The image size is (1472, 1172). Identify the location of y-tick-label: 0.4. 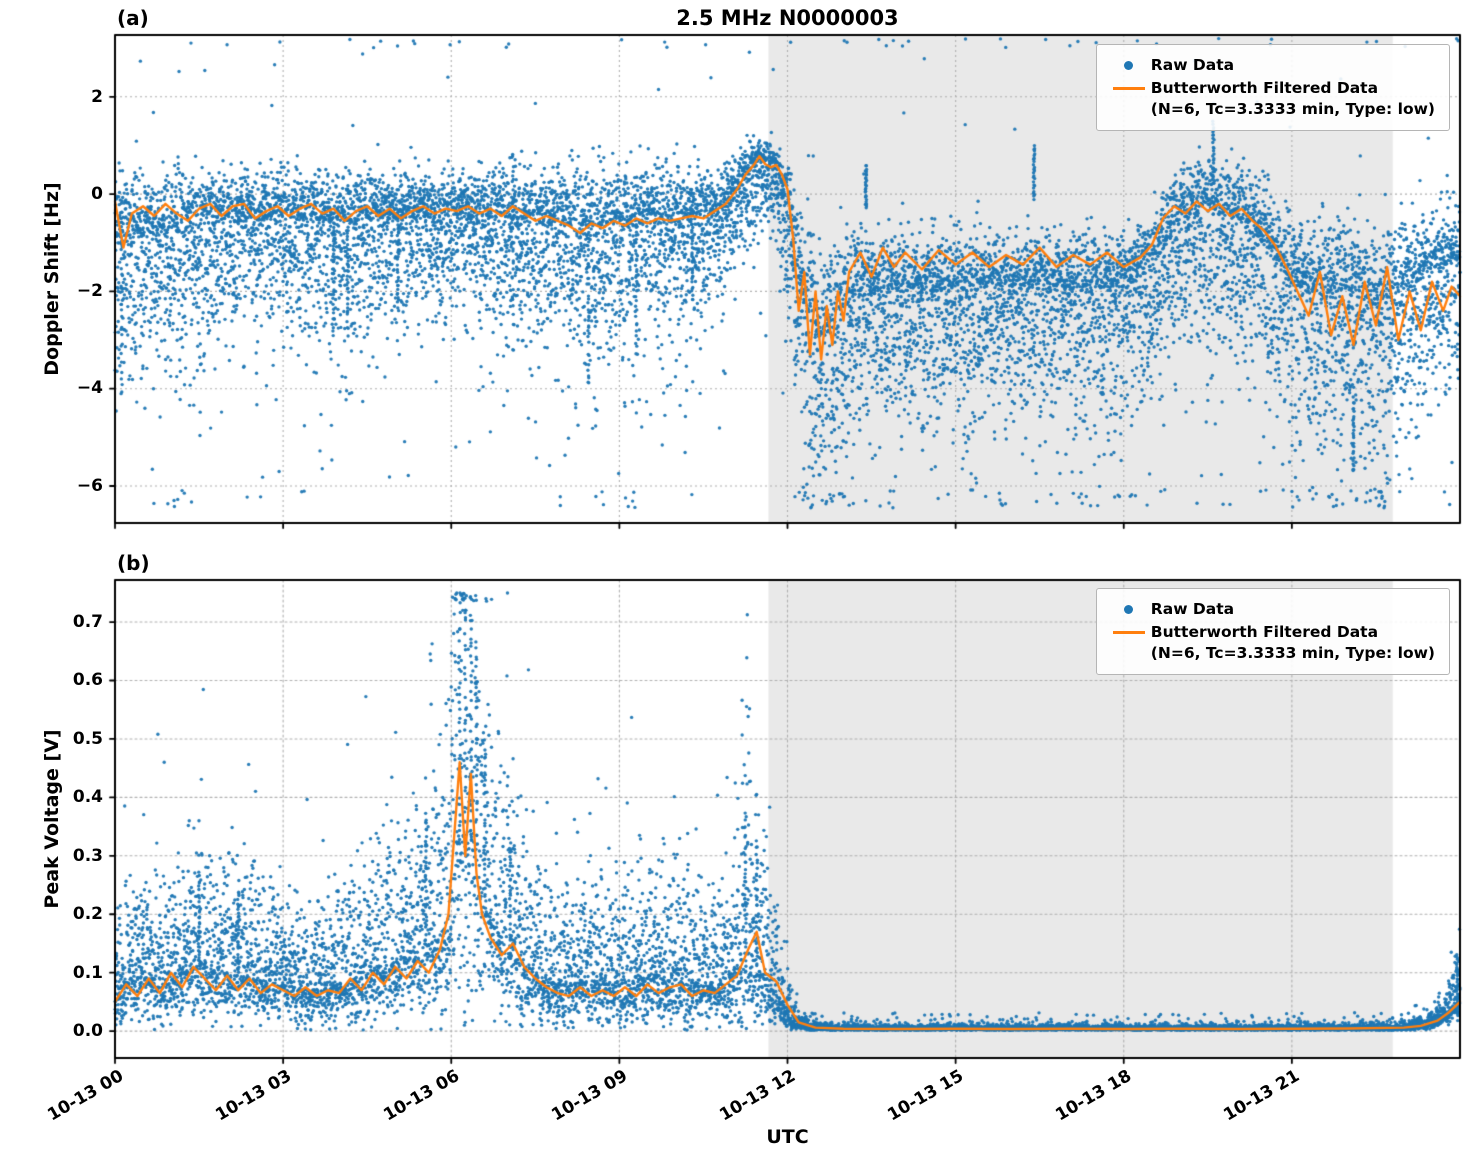
(87, 797).